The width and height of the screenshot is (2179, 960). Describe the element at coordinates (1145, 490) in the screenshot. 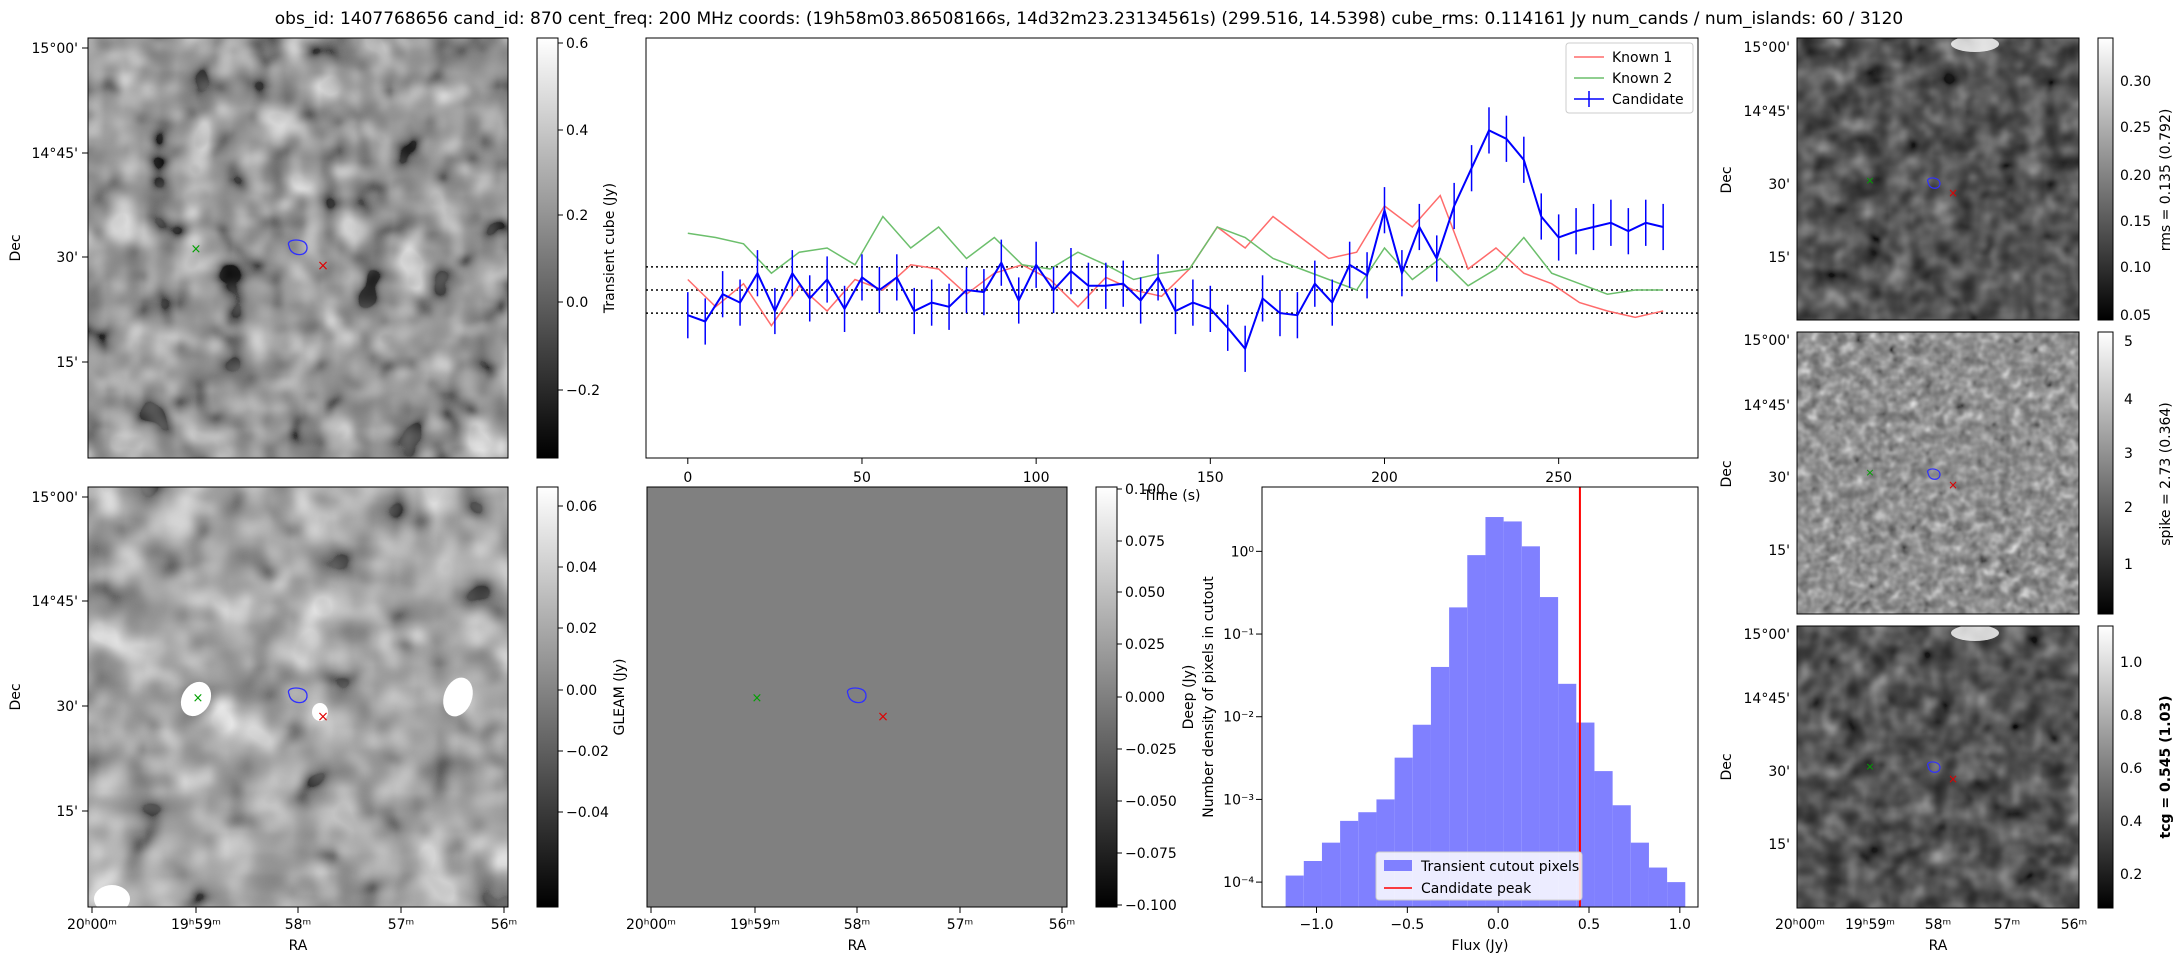

I see `colorbar-tick-label: 0.100` at that location.